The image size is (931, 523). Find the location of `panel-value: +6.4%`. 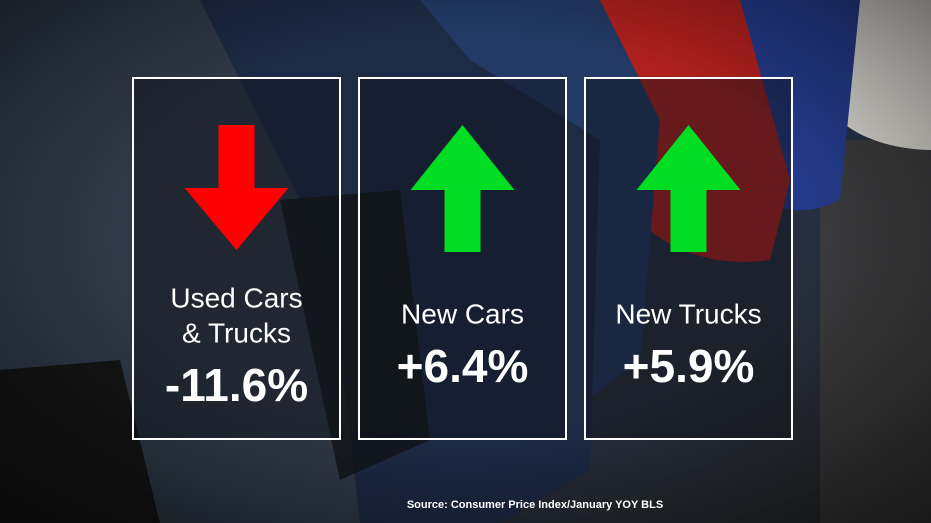

panel-value: +6.4% is located at coordinates (463, 366).